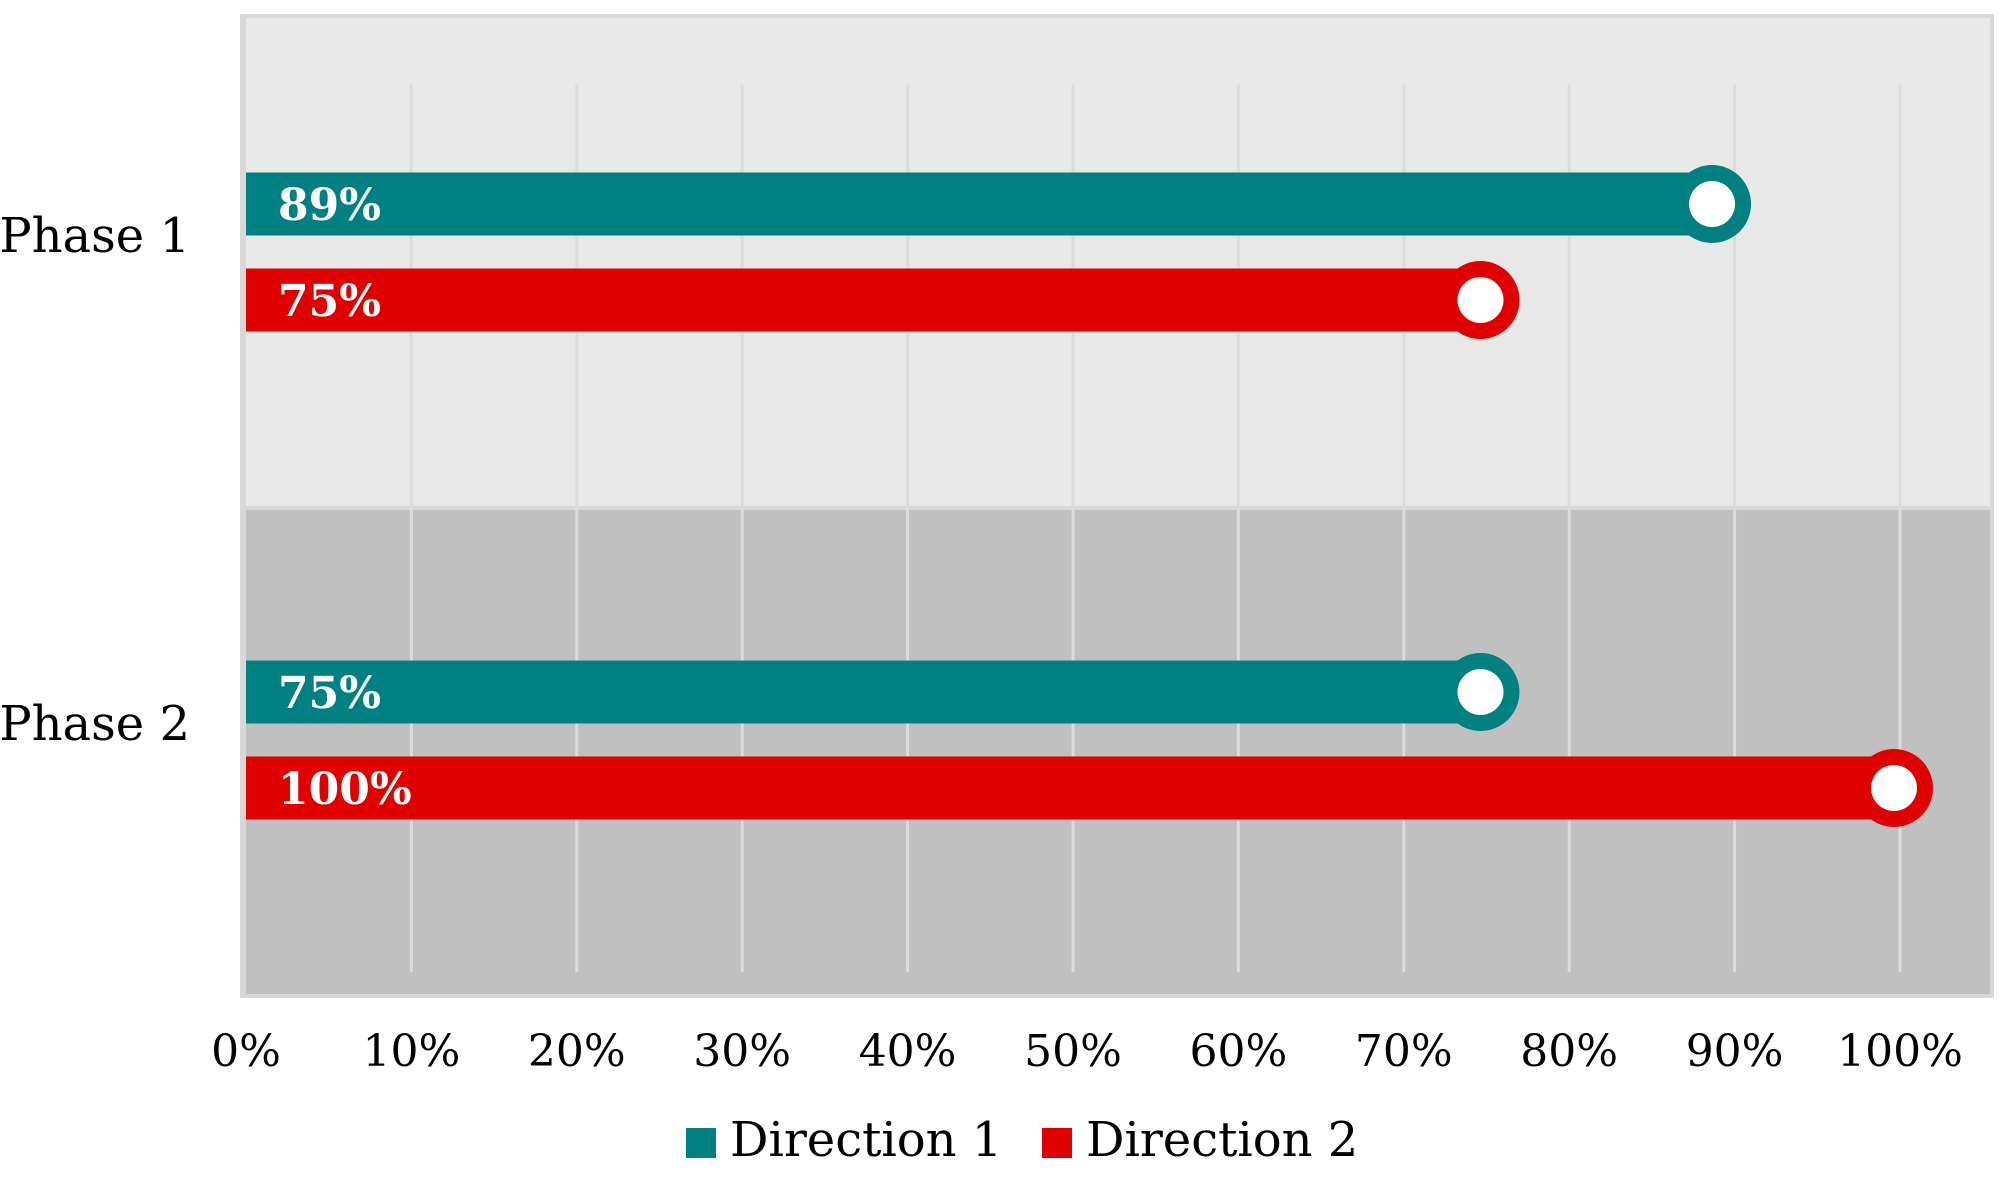  What do you see at coordinates (329, 205) in the screenshot?
I see `data-label: 89%` at bounding box center [329, 205].